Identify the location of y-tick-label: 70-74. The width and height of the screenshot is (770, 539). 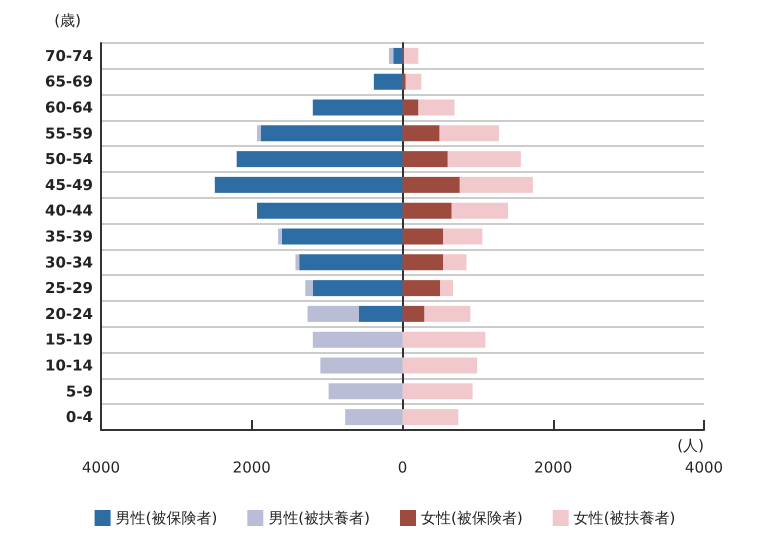
(69, 55).